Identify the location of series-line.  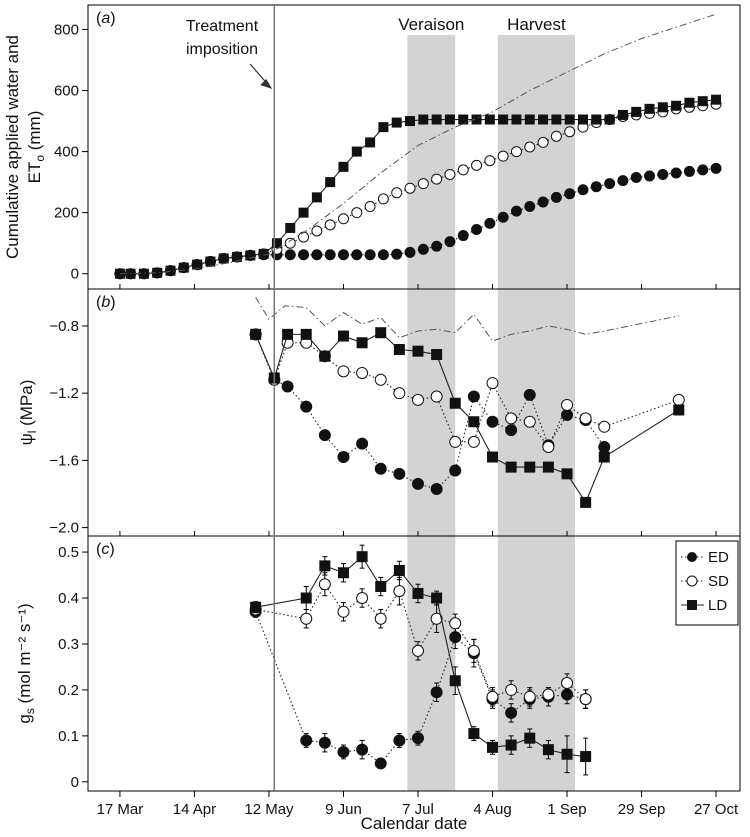
(467, 319).